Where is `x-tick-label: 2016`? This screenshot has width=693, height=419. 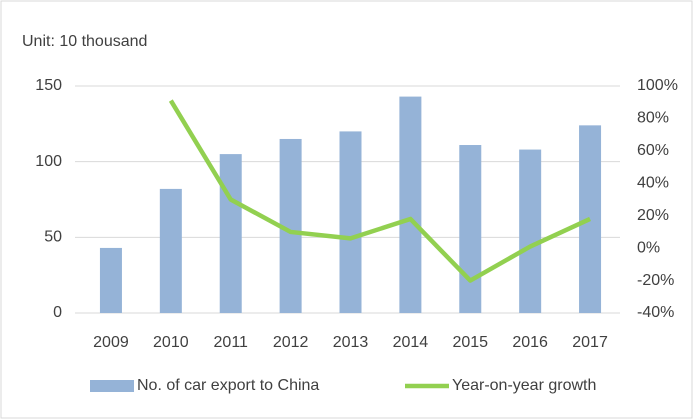 x-tick-label: 2016 is located at coordinates (530, 342).